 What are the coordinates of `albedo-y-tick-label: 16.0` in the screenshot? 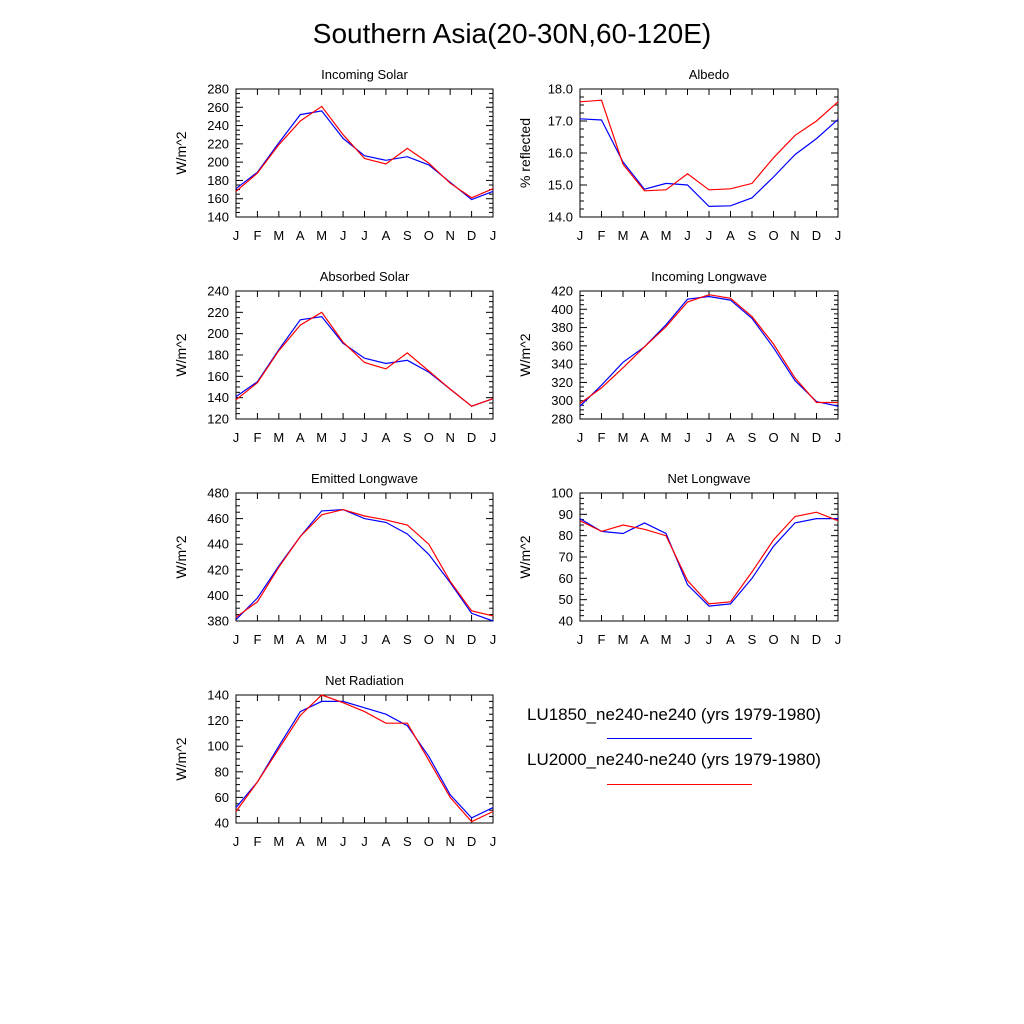 It's located at (560, 153).